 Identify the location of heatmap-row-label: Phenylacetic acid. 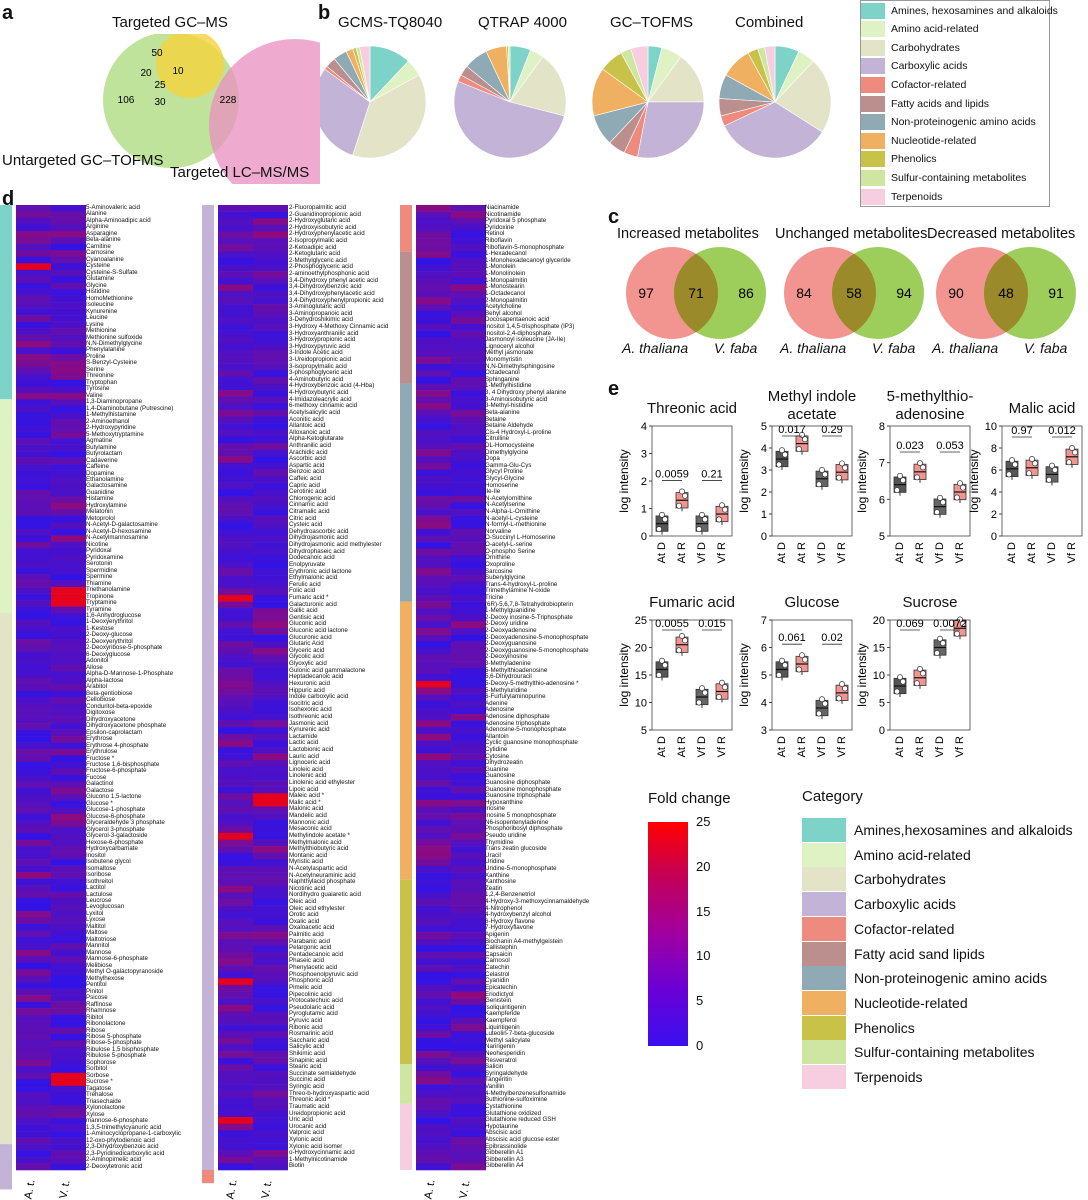
(313, 968).